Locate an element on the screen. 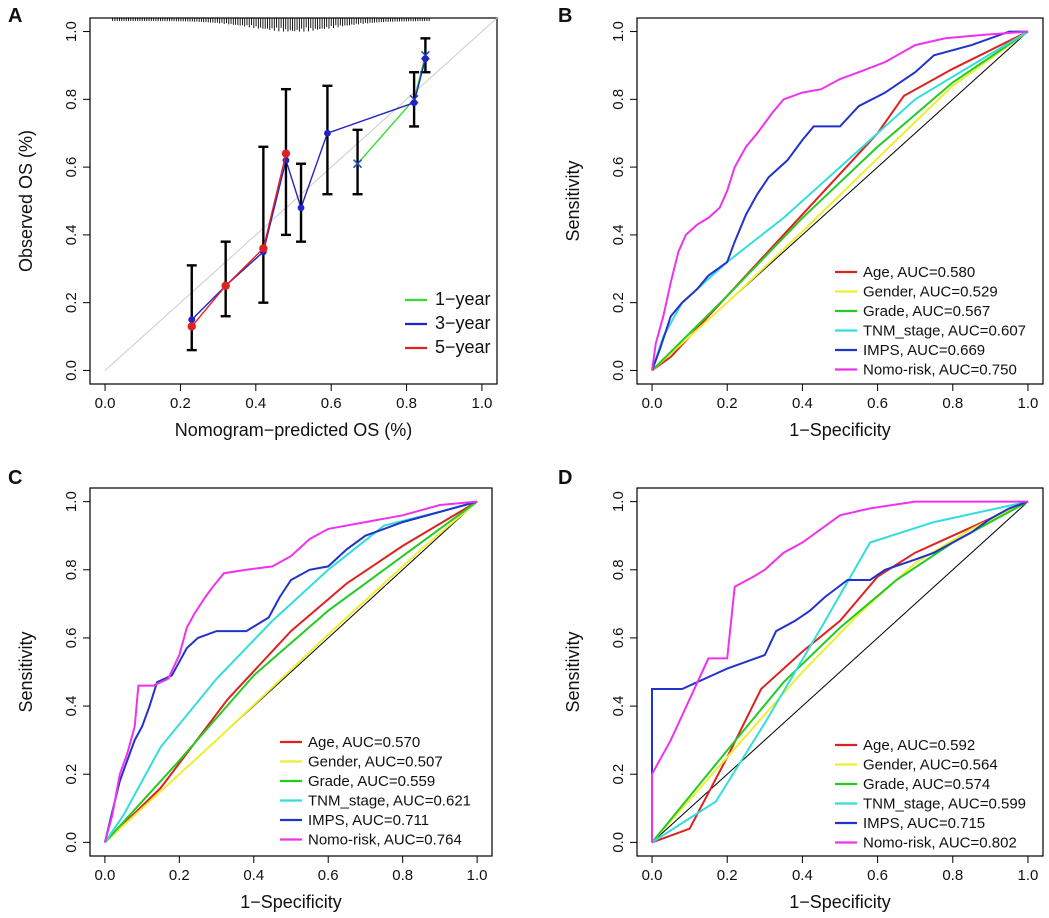 Image resolution: width=1049 pixels, height=918 pixels. legend-label: Age, AUC=0.580 is located at coordinates (919, 272).